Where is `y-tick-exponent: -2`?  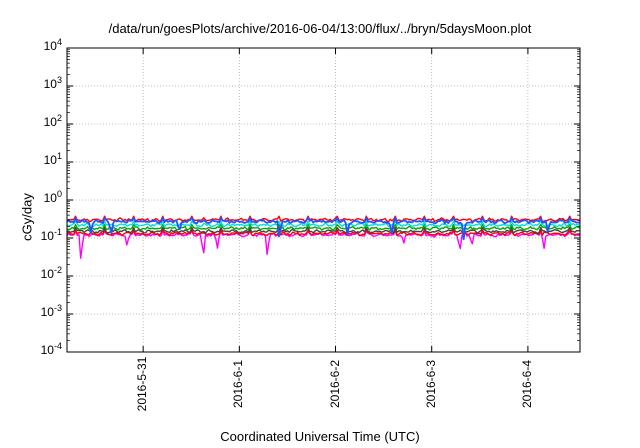 y-tick-exponent: -2 is located at coordinates (57, 270).